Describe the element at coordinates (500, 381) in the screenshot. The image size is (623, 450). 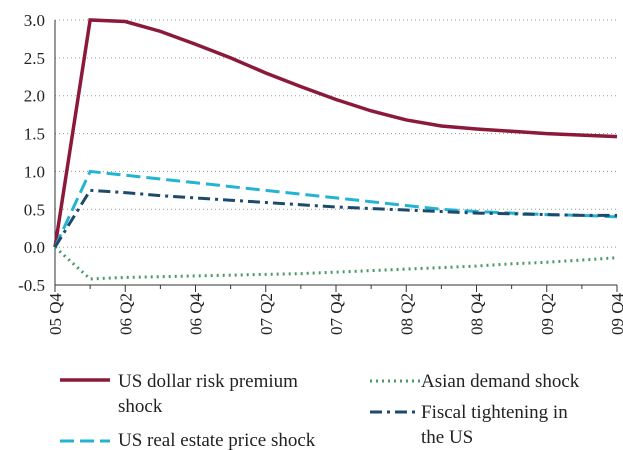
I see `legend-label: Asian demand shock` at that location.